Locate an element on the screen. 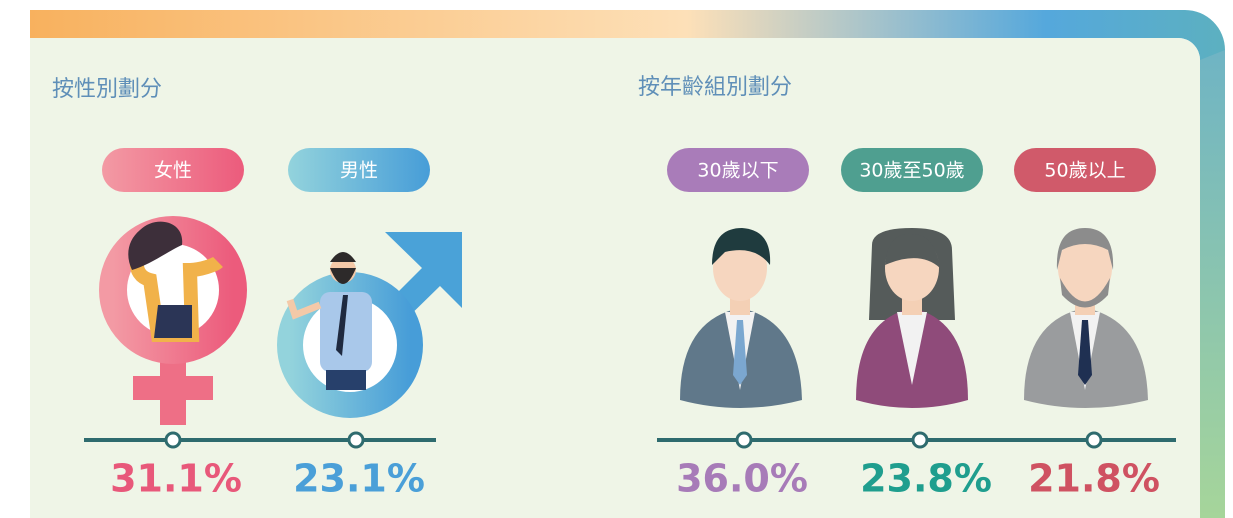 This screenshot has height=518, width=1233. percentage: 36.0% is located at coordinates (742, 479).